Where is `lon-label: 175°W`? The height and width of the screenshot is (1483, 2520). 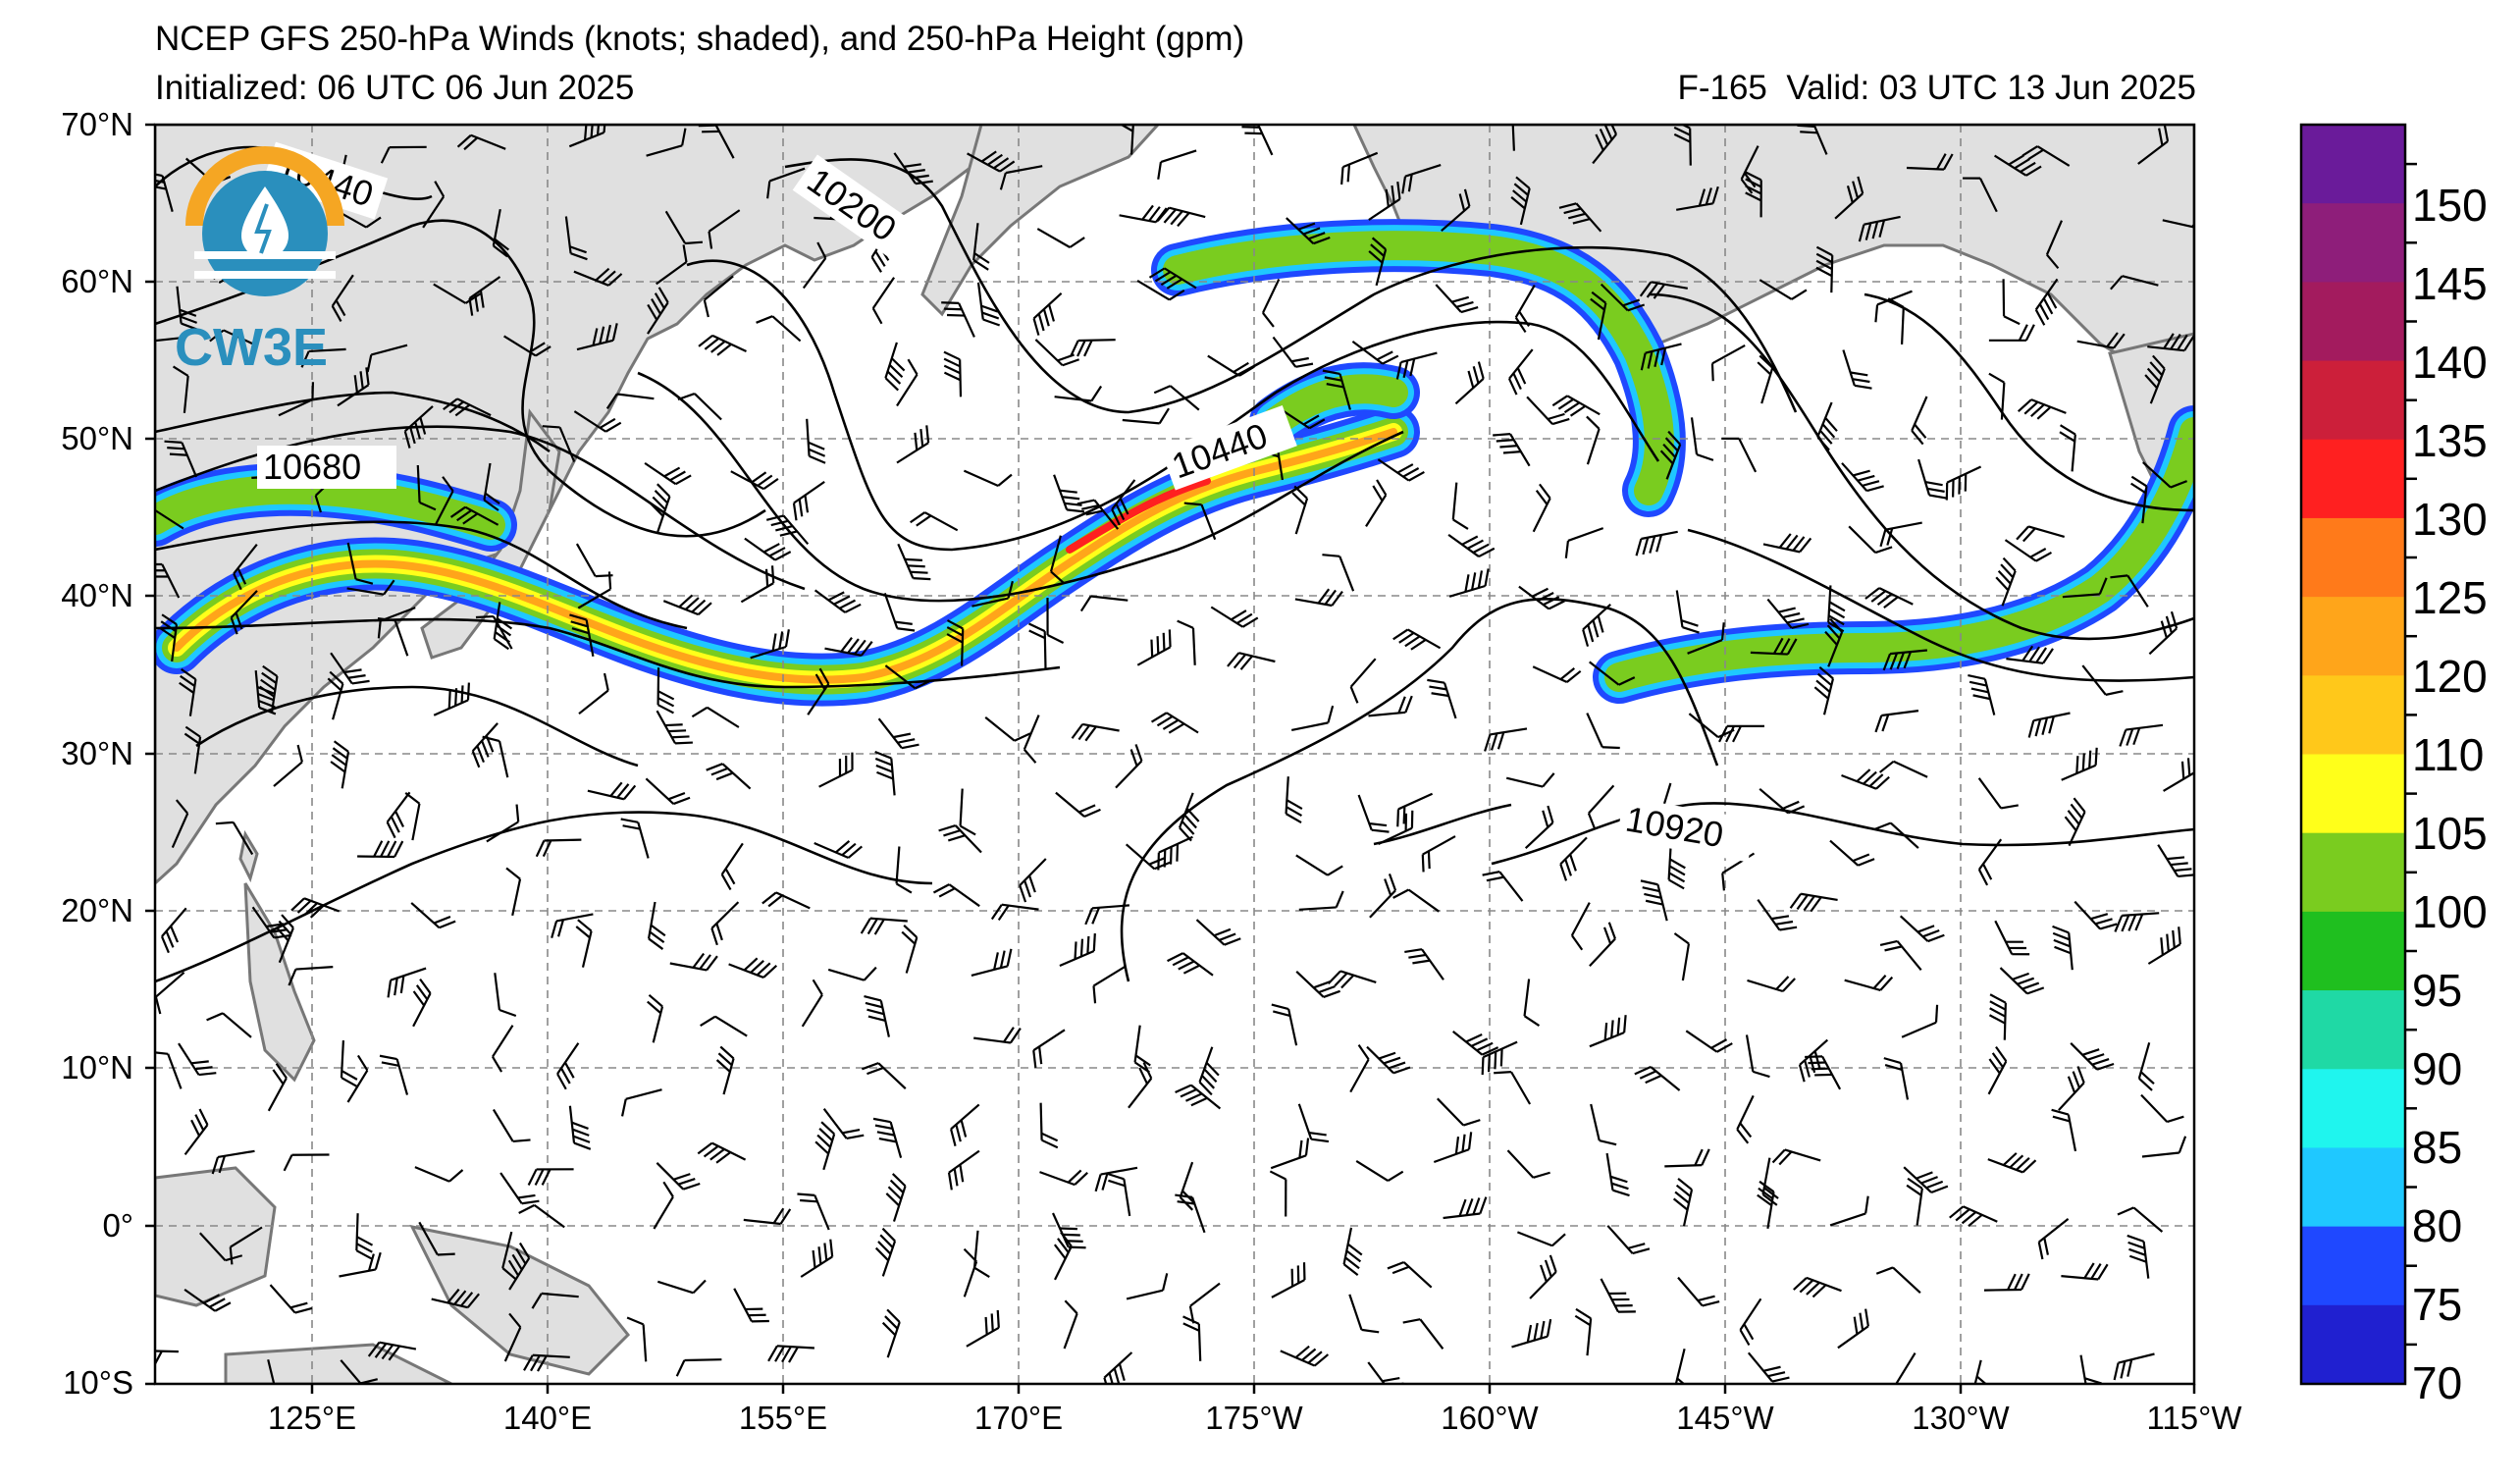
lon-label: 175°W is located at coordinates (1254, 1418).